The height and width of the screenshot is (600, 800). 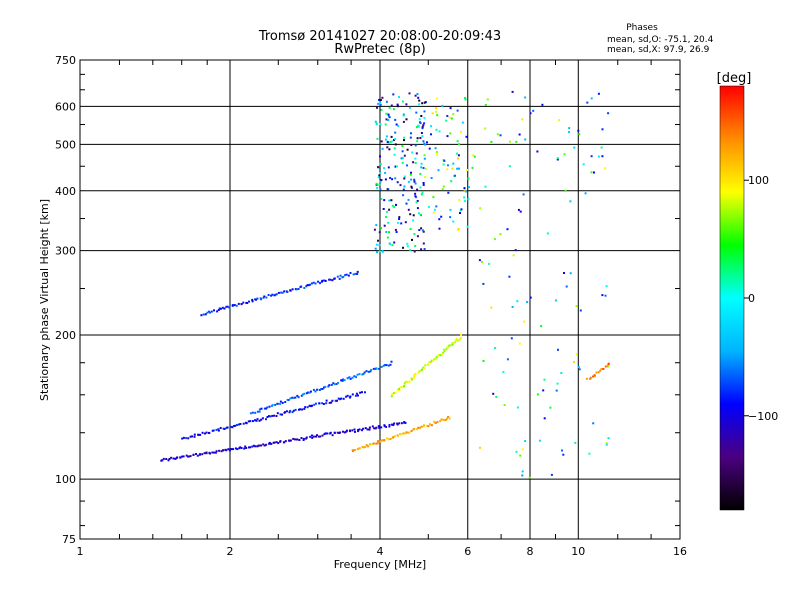 I want to click on colorbar-tick-label: 100, so click(x=758, y=180).